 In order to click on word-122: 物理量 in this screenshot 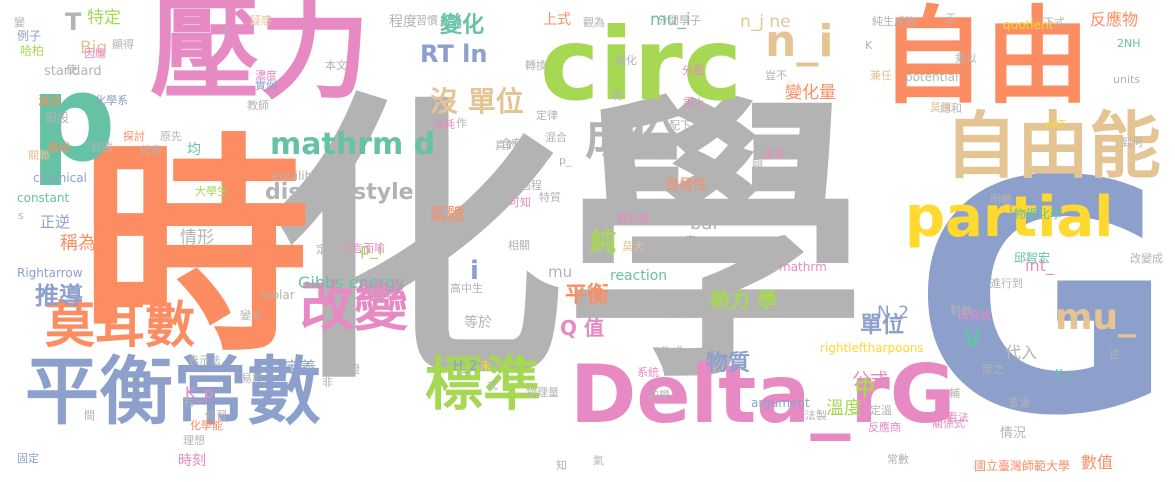, I will do `click(542, 392)`.